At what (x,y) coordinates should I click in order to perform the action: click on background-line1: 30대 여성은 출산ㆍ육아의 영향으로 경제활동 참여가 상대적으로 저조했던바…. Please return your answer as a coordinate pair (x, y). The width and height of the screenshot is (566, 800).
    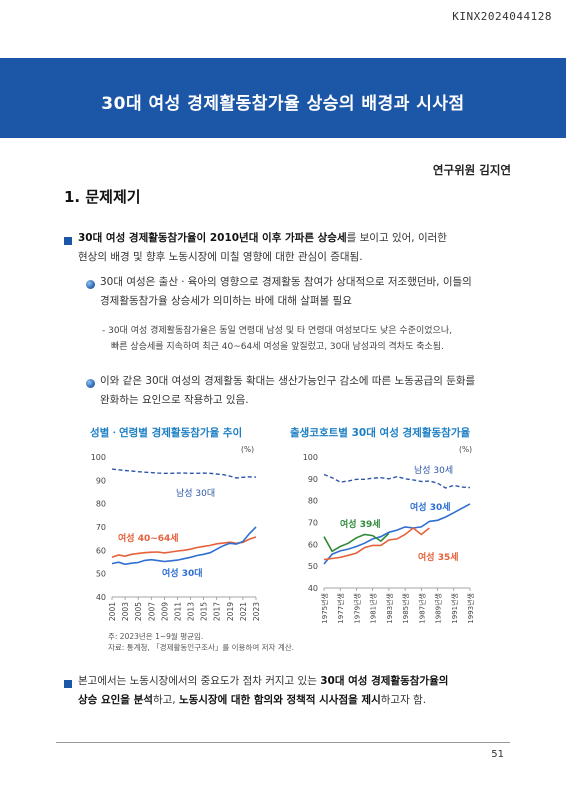
    Looking at the image, I should click on (286, 282).